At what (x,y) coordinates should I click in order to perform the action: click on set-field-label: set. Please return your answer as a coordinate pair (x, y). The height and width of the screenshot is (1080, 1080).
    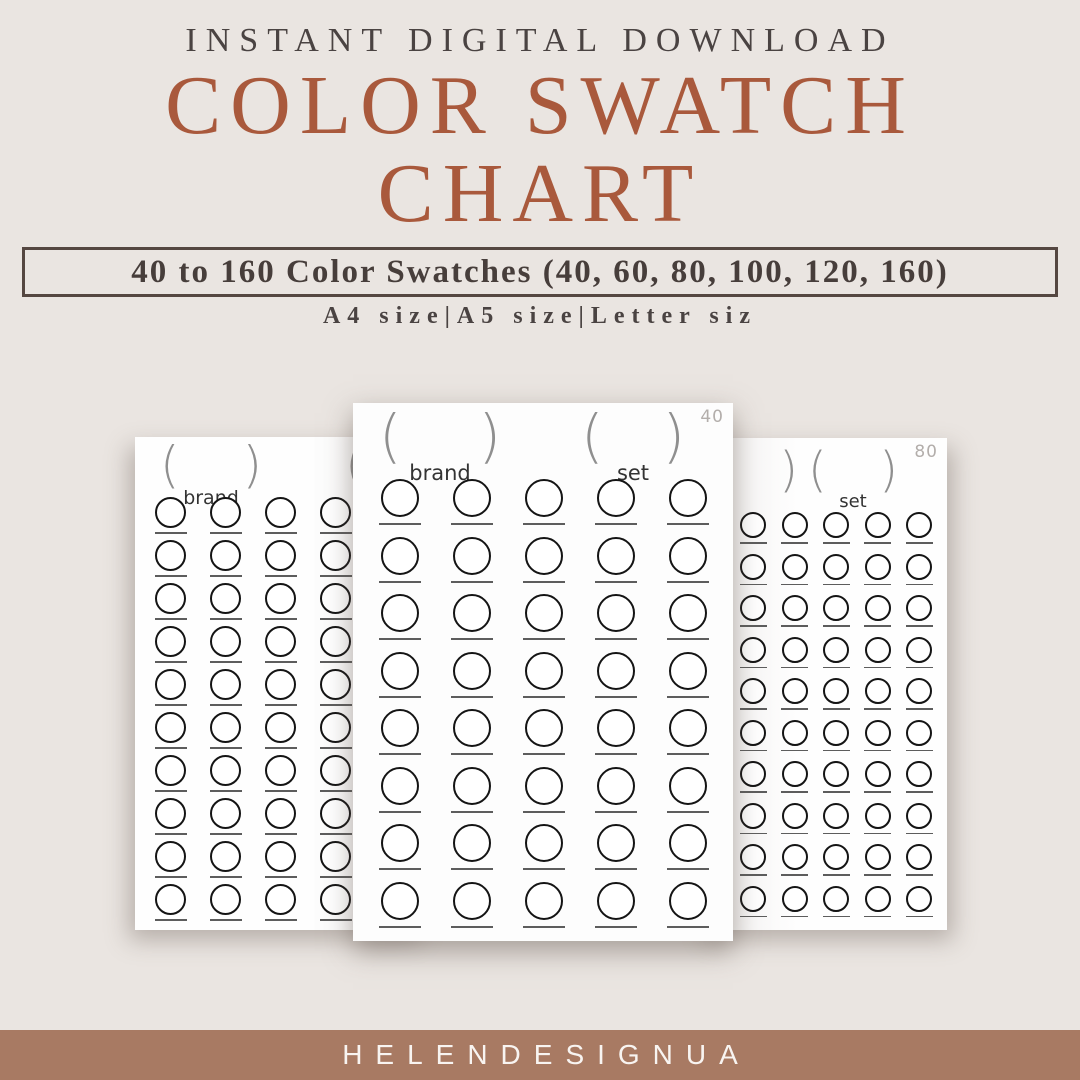
    Looking at the image, I should click on (853, 501).